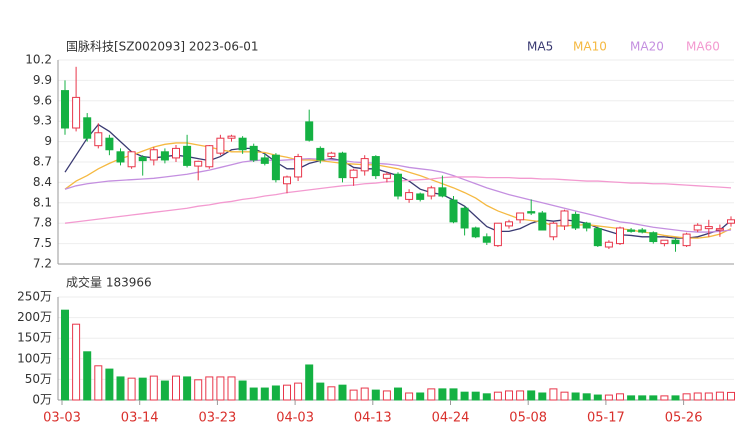  What do you see at coordinates (34, 338) in the screenshot?
I see `y-tick-label: 150万` at bounding box center [34, 338].